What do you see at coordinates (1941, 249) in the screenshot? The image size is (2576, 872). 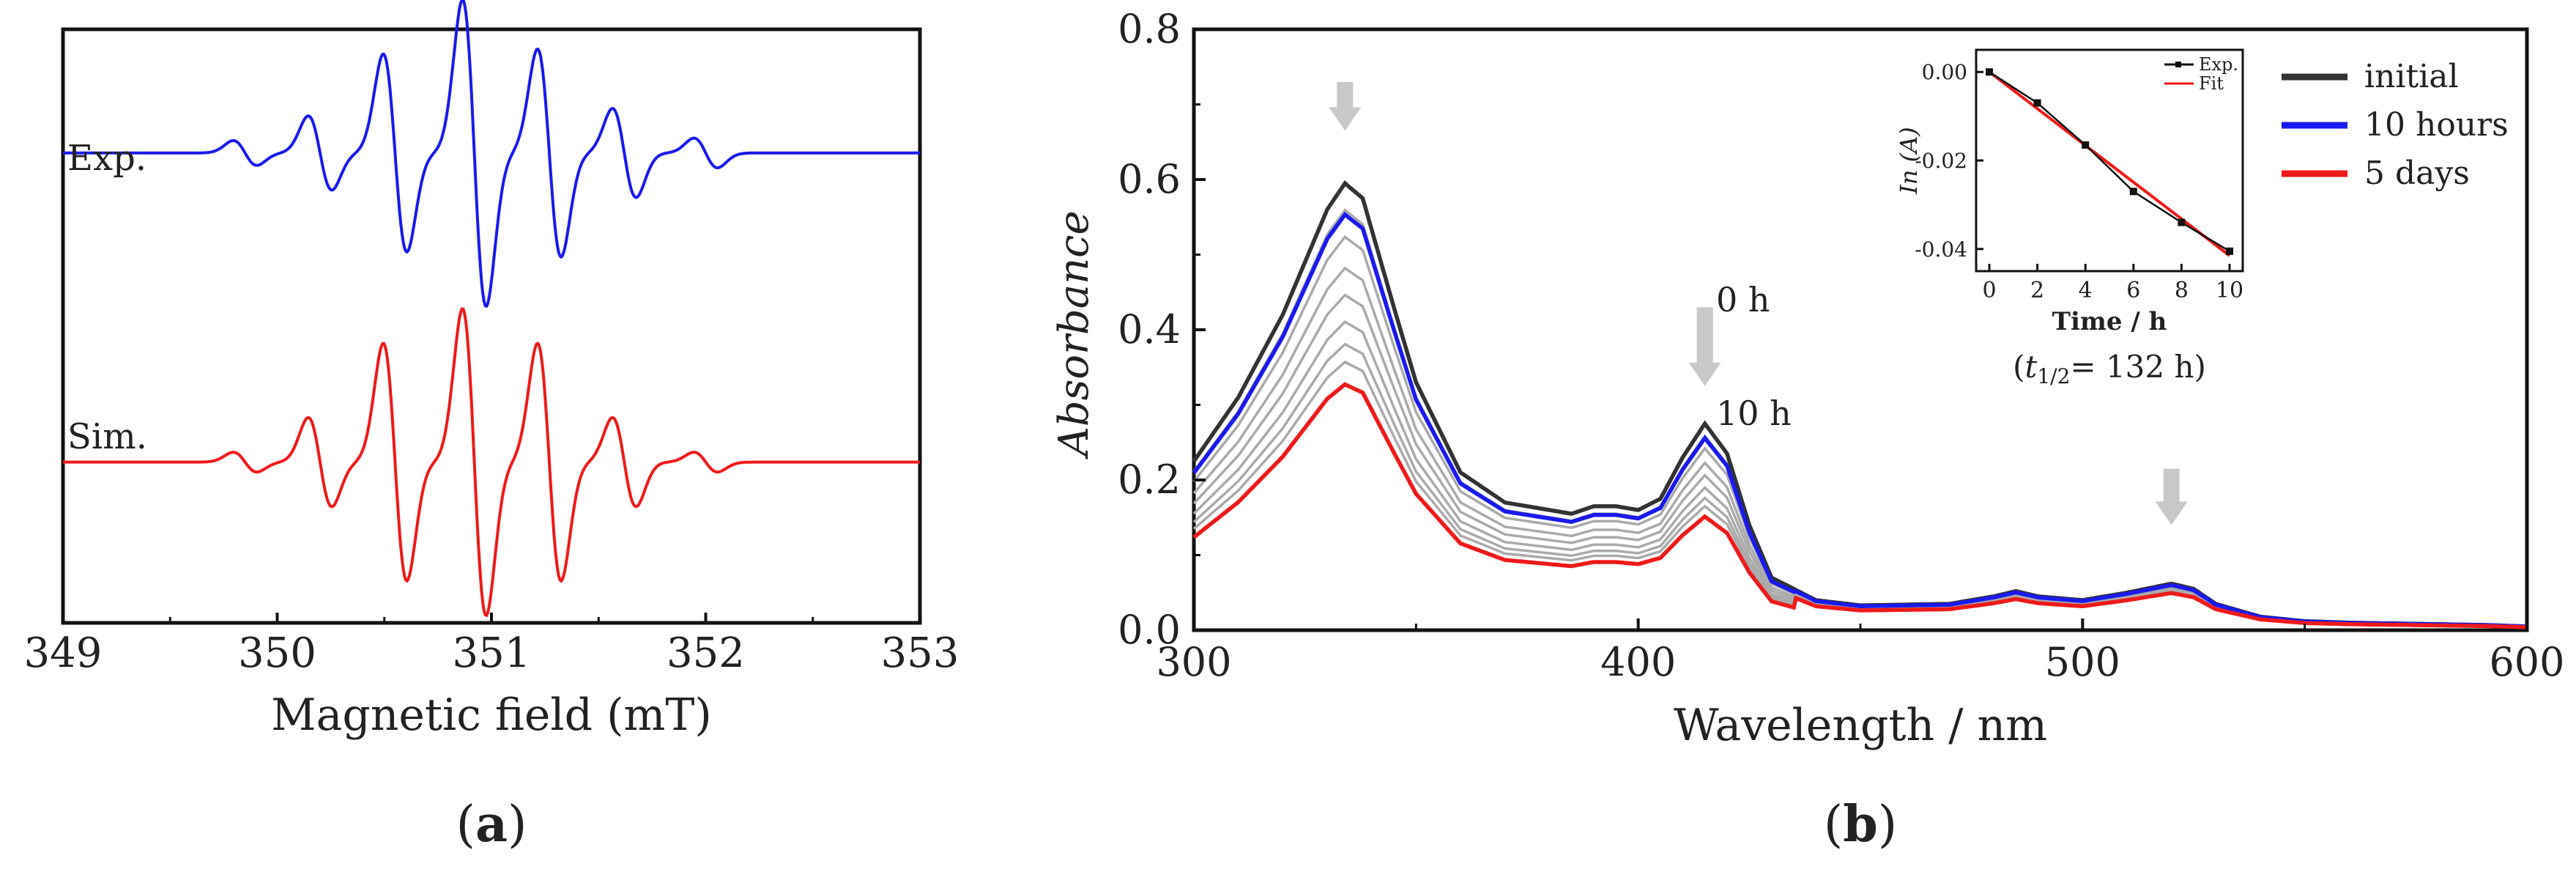 I see `inset-y-tick-label--0.04: -0.04` at bounding box center [1941, 249].